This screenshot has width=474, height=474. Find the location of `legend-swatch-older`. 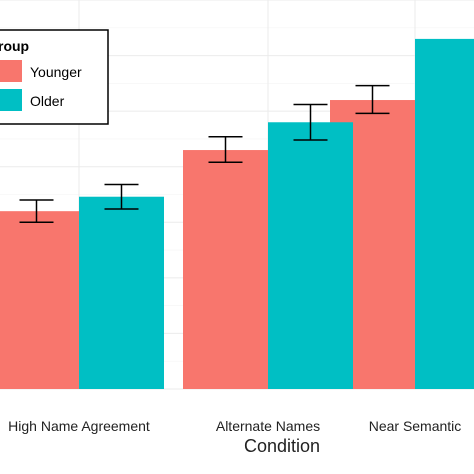

legend-swatch-older is located at coordinates (11, 100).